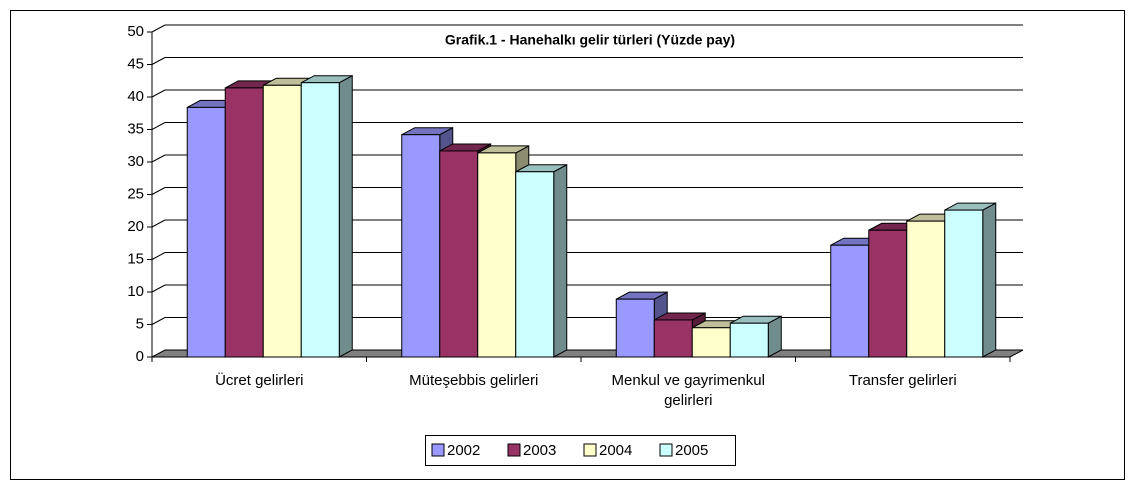  What do you see at coordinates (691, 450) in the screenshot?
I see `legend-label: 2005` at bounding box center [691, 450].